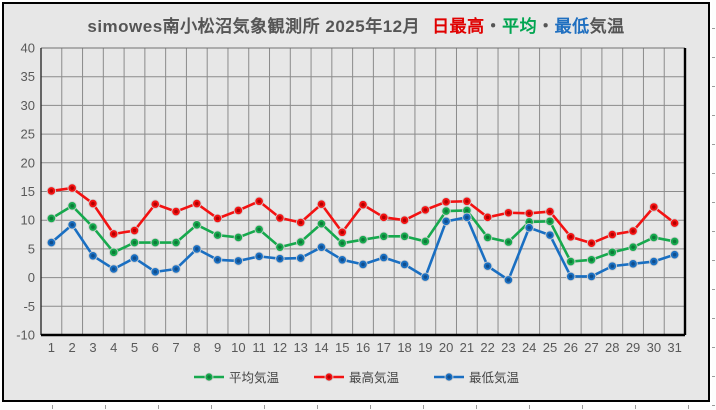 This screenshot has width=716, height=410. I want to click on y-tick-label: 30, so click(28, 105).